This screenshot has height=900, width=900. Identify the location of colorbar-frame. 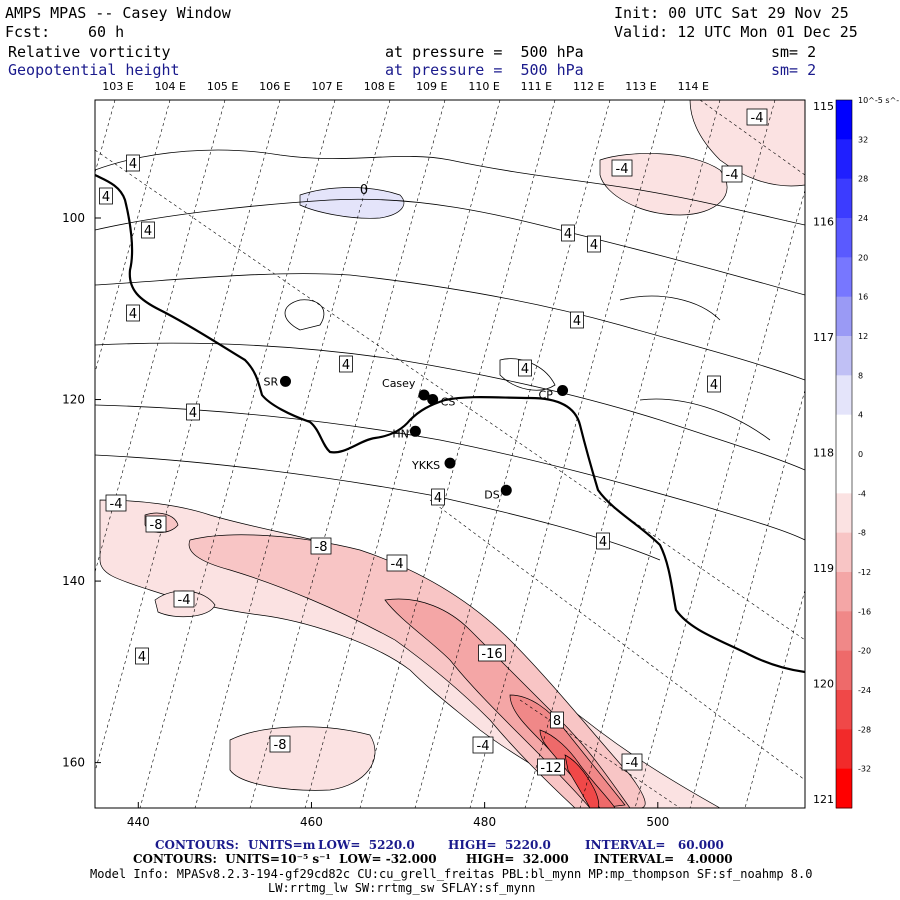
(844, 454).